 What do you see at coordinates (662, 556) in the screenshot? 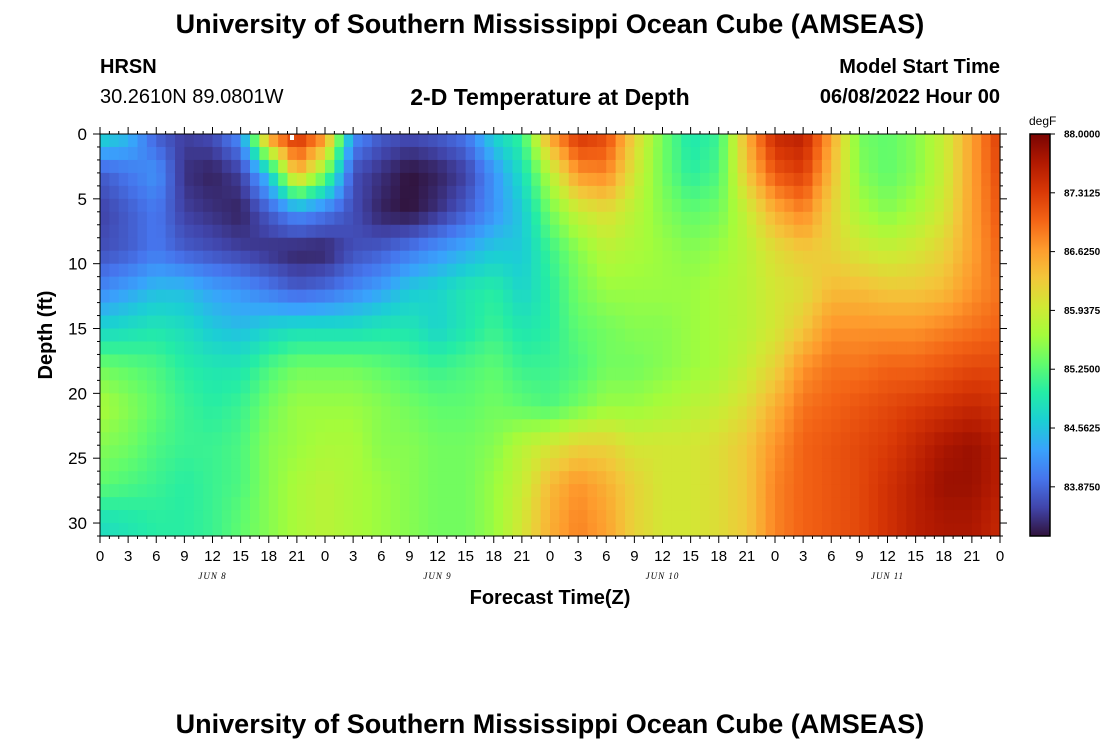
I see `x-tick-label: 12` at bounding box center [662, 556].